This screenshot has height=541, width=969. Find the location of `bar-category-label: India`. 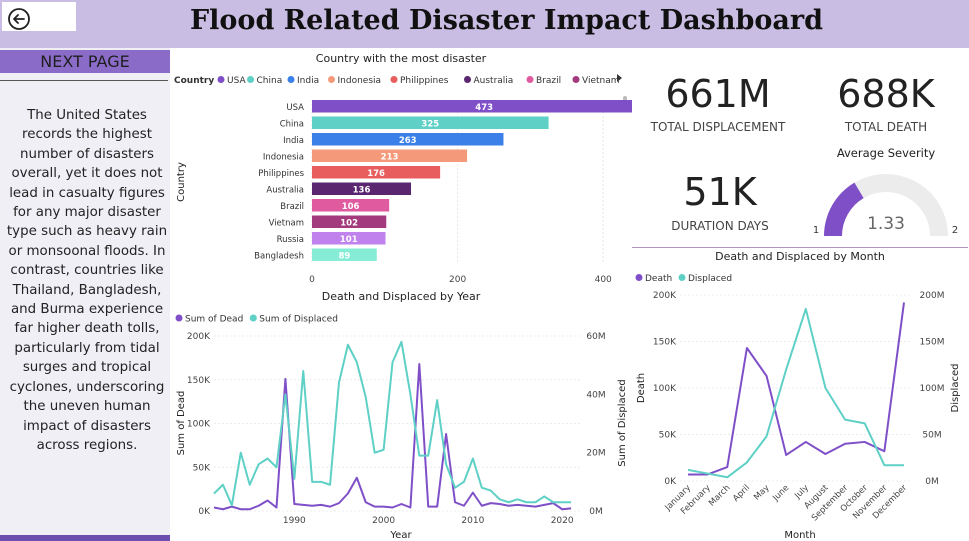

bar-category-label: India is located at coordinates (293, 141).